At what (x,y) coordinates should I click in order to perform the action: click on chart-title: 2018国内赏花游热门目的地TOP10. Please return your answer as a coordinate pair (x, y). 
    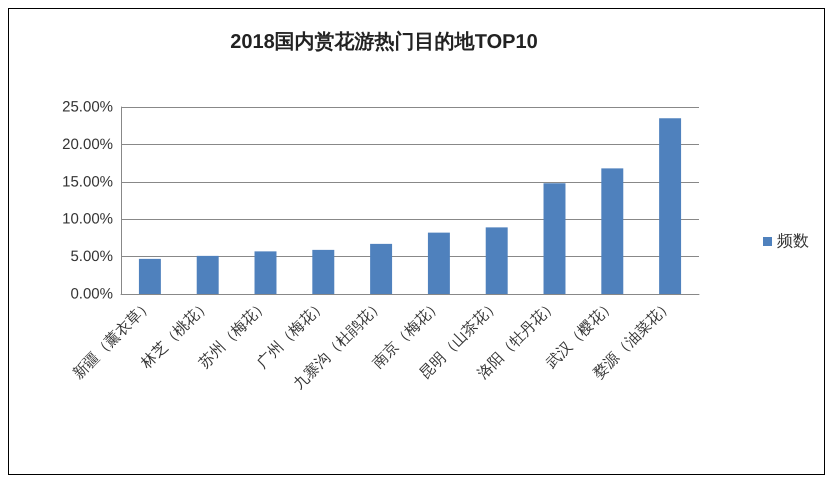
    Looking at the image, I should click on (384, 41).